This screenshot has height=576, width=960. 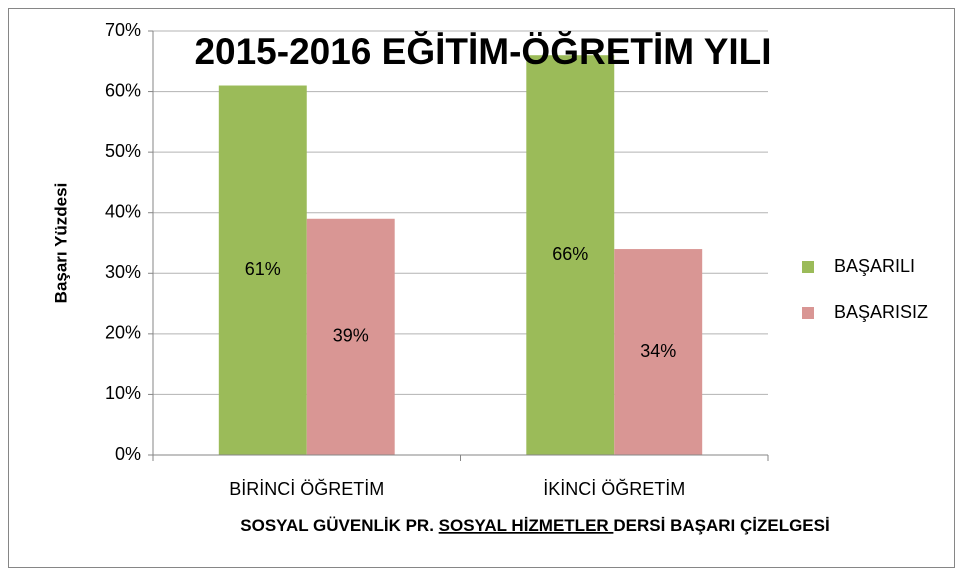 I want to click on y-tick-label: 40%, so click(x=123, y=211).